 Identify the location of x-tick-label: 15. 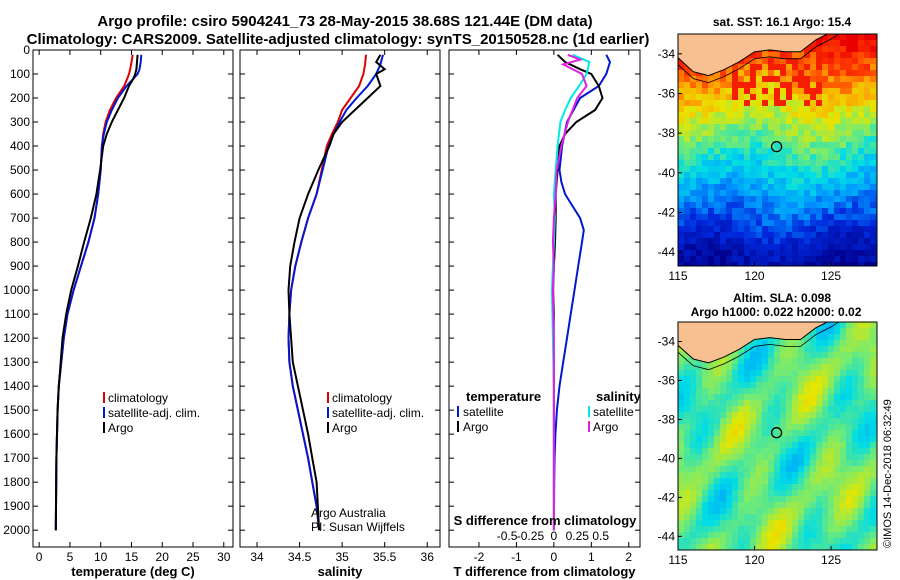
(132, 557).